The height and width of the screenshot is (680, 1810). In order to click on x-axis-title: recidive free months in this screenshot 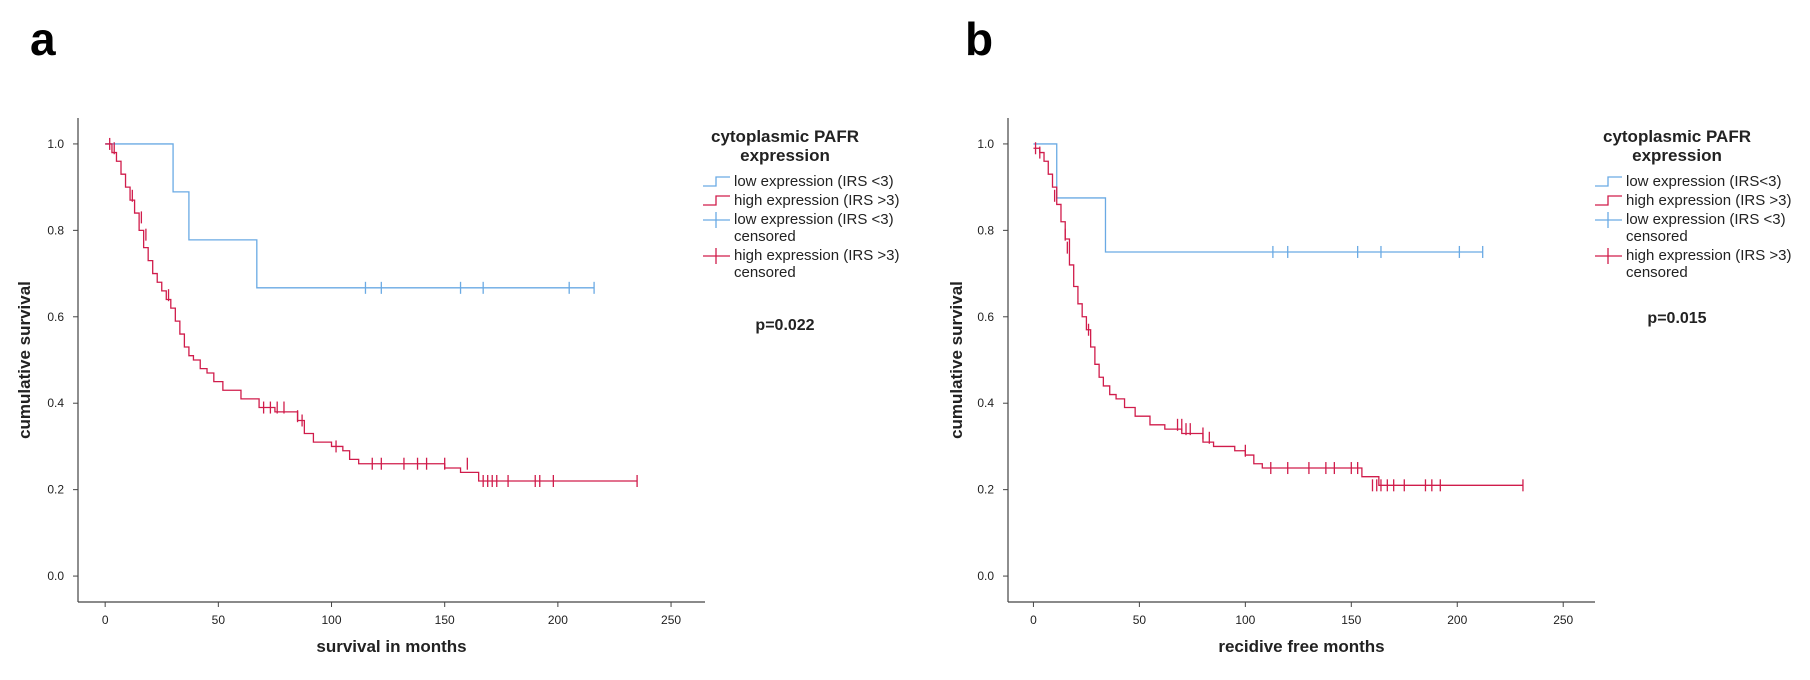, I will do `click(1301, 646)`.